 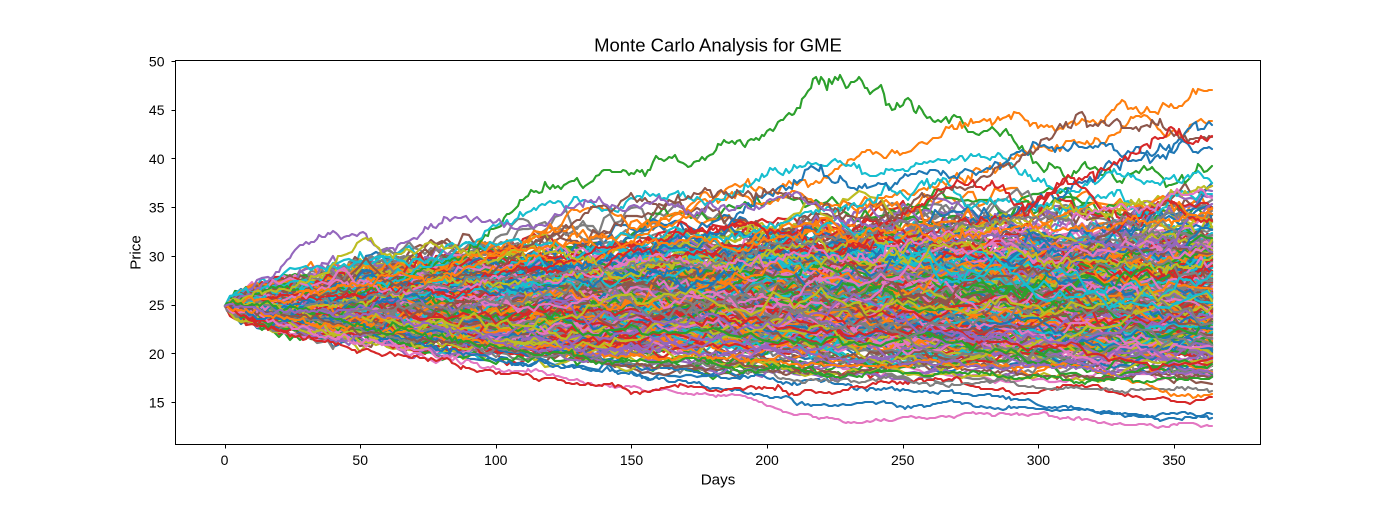 I want to click on svg-text: 0, so click(x=225, y=460).